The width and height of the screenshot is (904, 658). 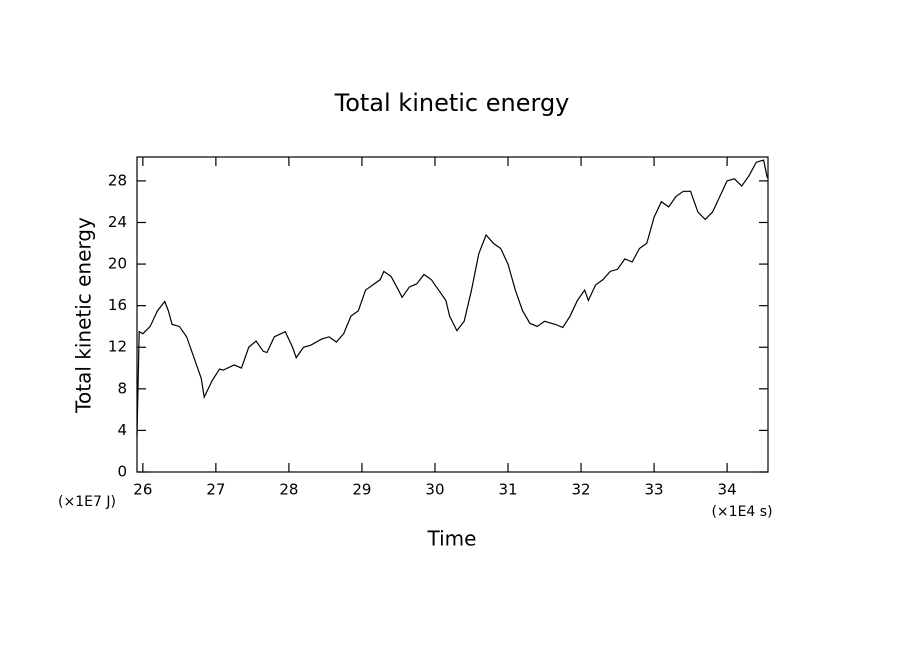 What do you see at coordinates (452, 539) in the screenshot?
I see `x-axis-label: Time` at bounding box center [452, 539].